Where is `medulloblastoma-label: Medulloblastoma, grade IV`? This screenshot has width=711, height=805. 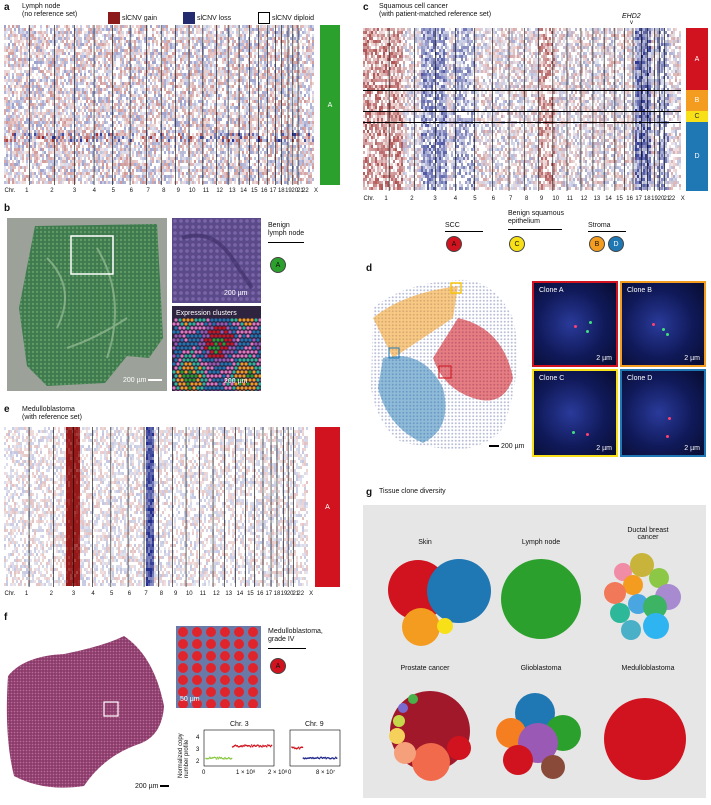 medulloblastoma-label: Medulloblastoma, grade IV is located at coordinates (295, 635).